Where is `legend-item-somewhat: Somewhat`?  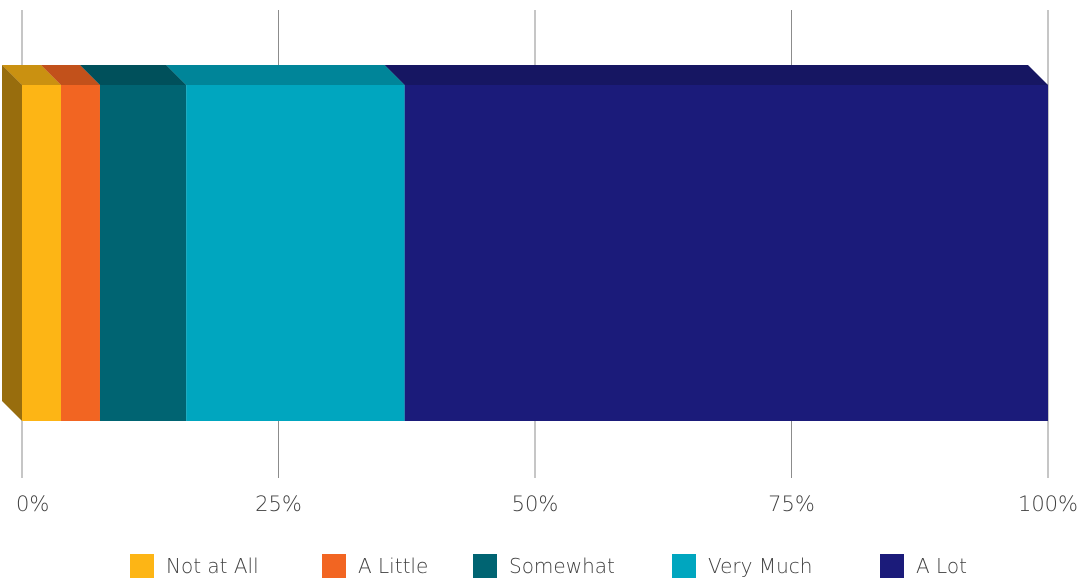
legend-item-somewhat: Somewhat is located at coordinates (544, 566).